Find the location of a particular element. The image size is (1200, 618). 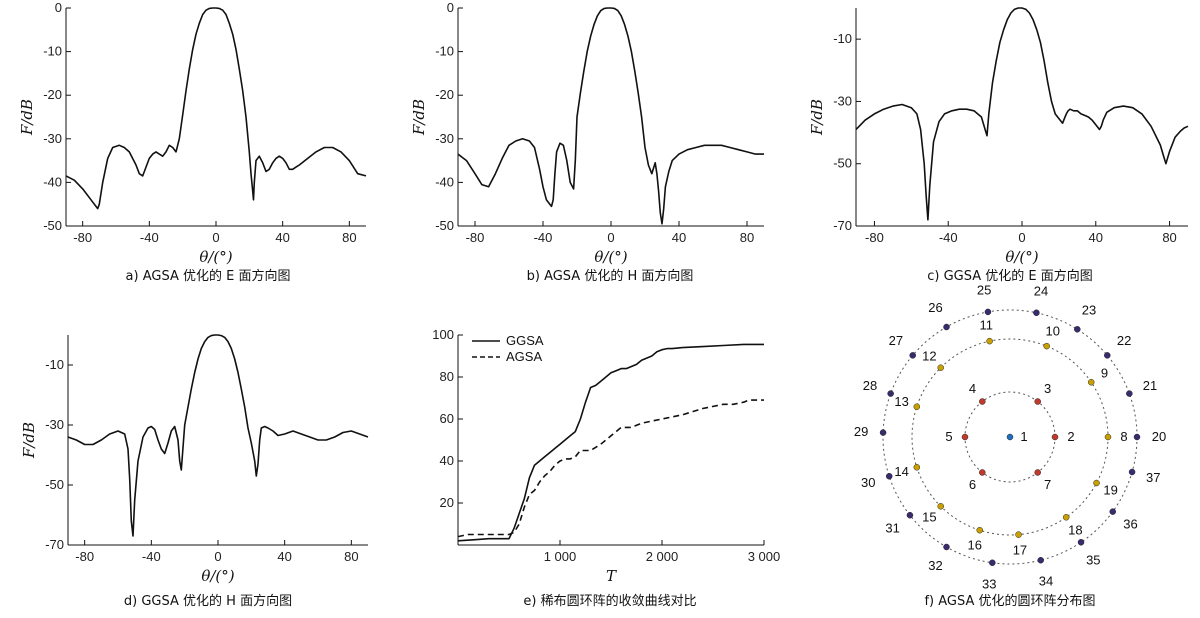

panel-caption: e) 稀布圆环阵的收敛曲线对比 is located at coordinates (609, 601).